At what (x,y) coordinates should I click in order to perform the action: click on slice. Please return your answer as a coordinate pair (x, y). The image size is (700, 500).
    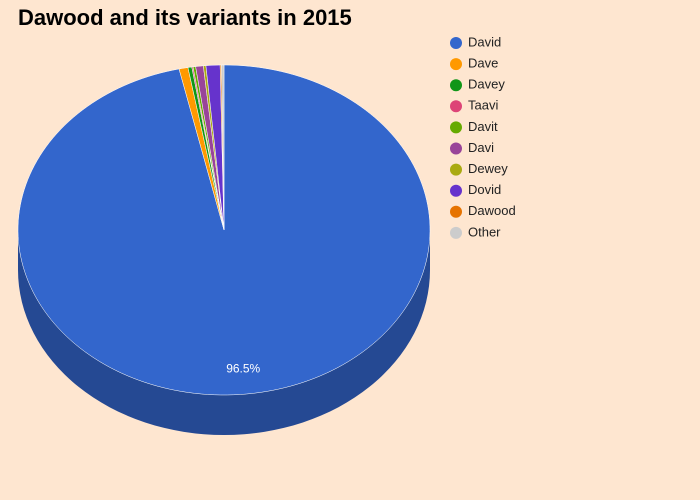
    Looking at the image, I should click on (223, 147).